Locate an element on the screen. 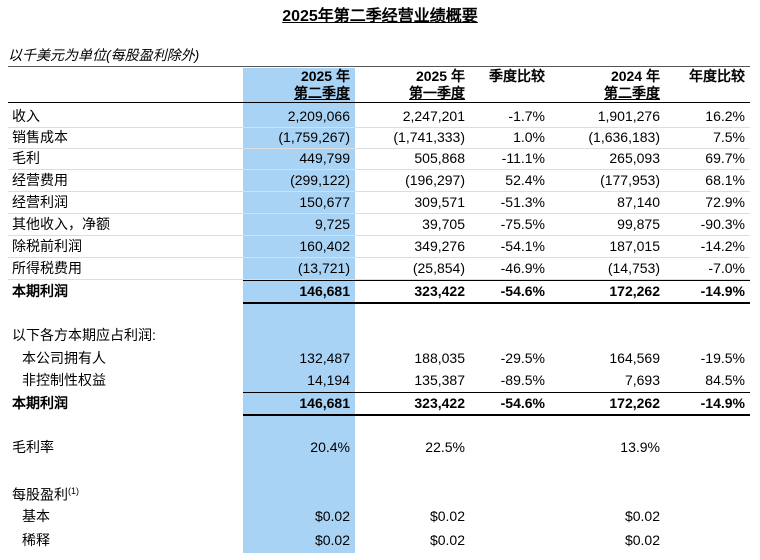  cell: 265,093 is located at coordinates (634, 158).